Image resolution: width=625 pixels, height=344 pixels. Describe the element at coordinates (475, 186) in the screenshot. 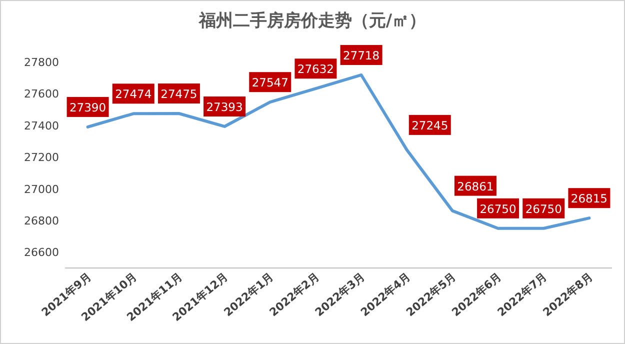

I see `data-label: 26861` at that location.